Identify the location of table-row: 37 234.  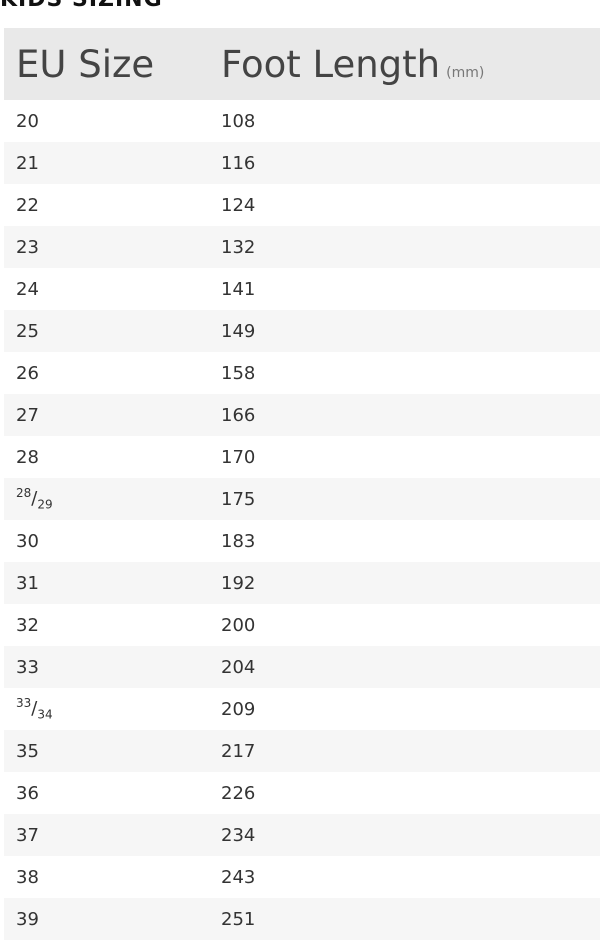
(302, 835).